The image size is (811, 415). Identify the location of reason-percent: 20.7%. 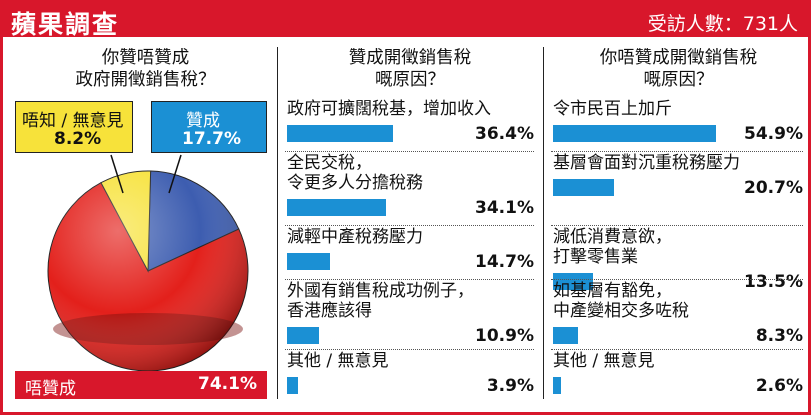
(773, 188).